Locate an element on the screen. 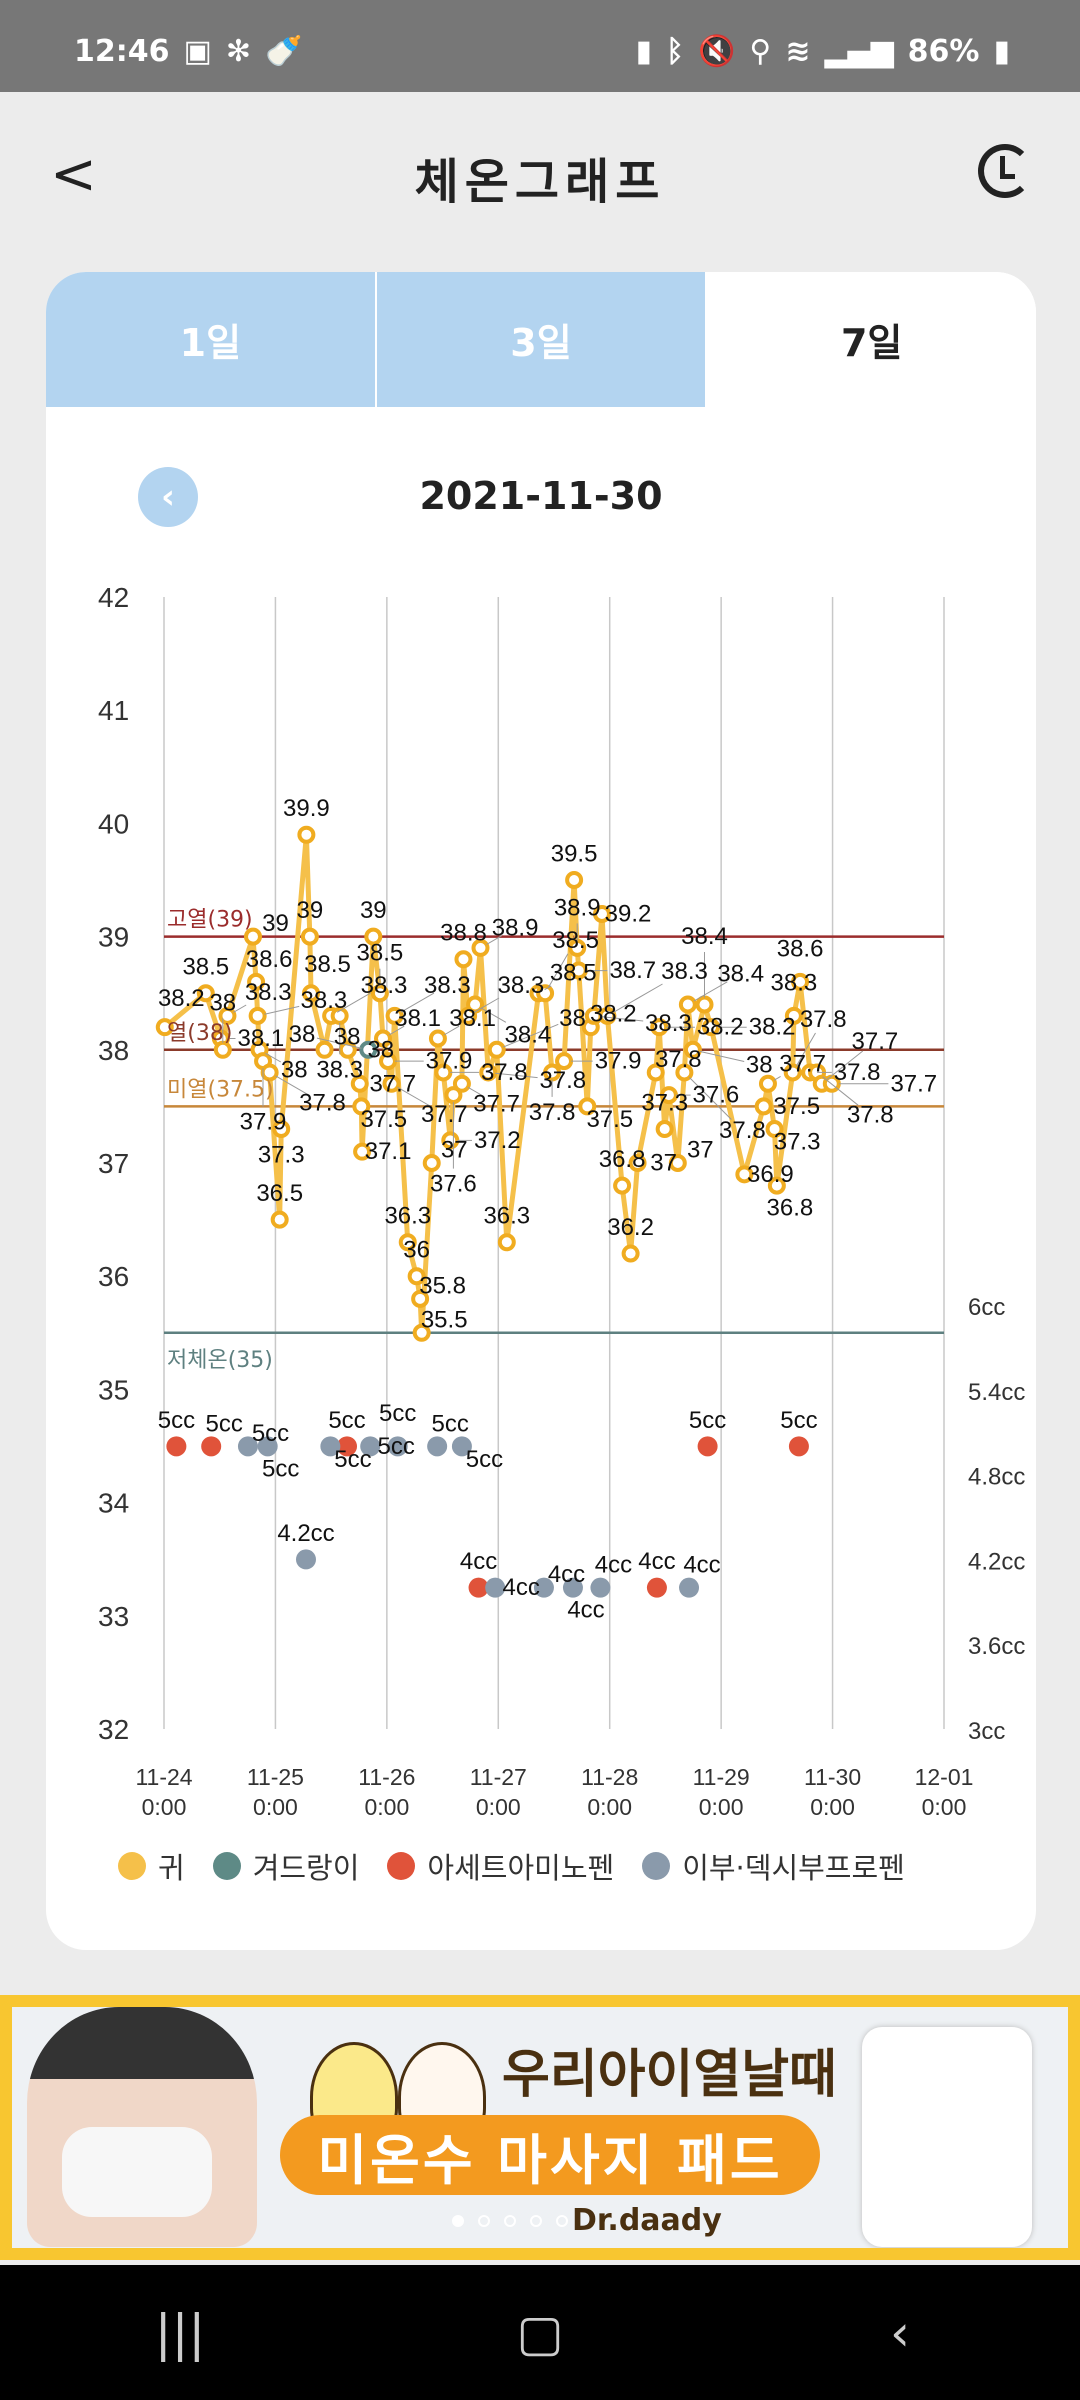  legend-item-armpit: 겨드랑이 is located at coordinates (286, 1866).